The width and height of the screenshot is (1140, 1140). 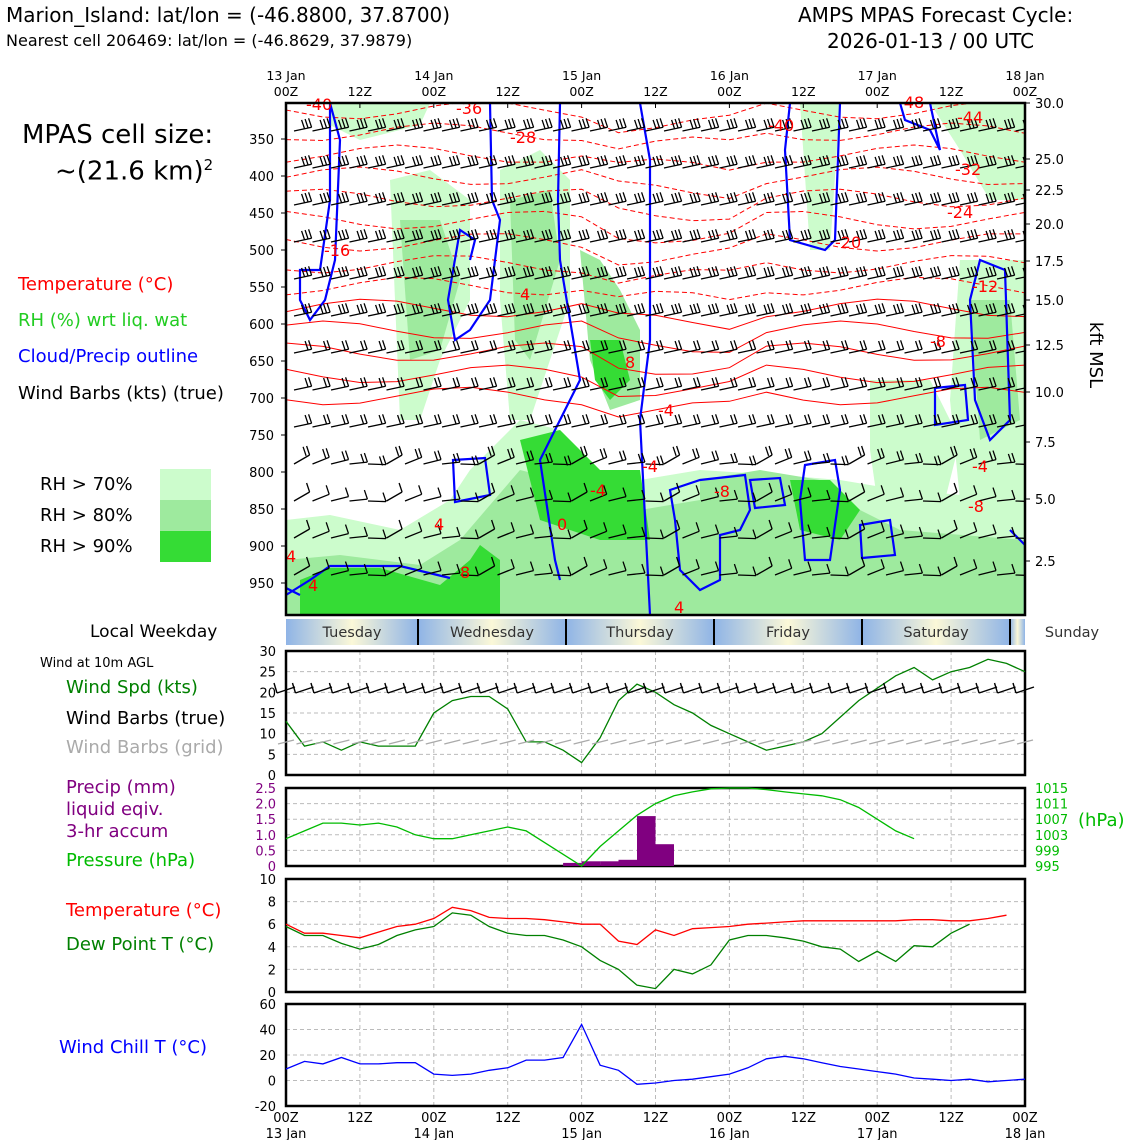 I want to click on pressure-tick-label: 1011, so click(x=1051, y=805).